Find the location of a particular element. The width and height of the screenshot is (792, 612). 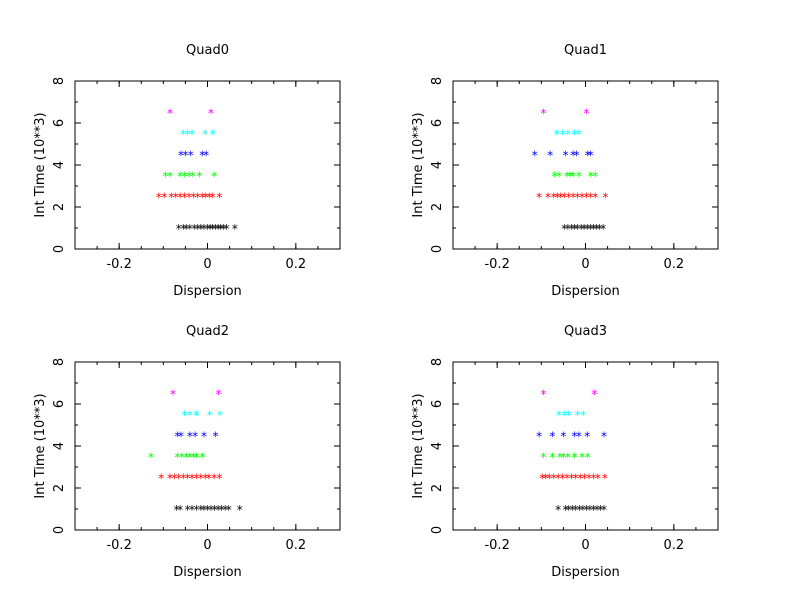

series-3: ** * * * * is located at coordinates (196, 437).